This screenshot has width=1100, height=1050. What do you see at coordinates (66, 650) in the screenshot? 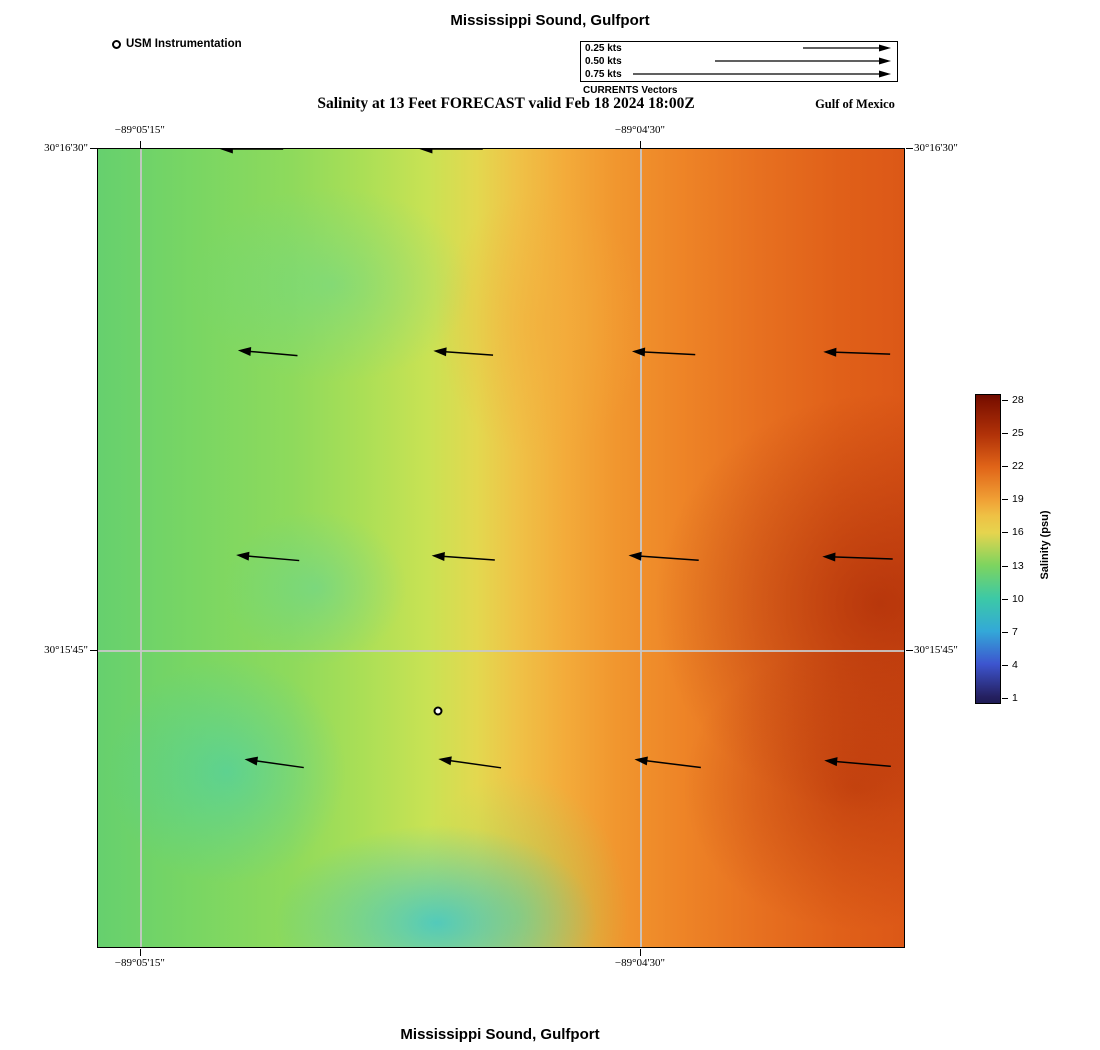
I see `y-axis-label-left: 30°15'45"` at bounding box center [66, 650].